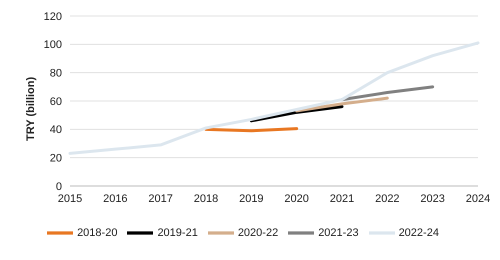 This screenshot has width=500, height=260. What do you see at coordinates (56, 158) in the screenshot?
I see `y-tick-label: 20` at bounding box center [56, 158].